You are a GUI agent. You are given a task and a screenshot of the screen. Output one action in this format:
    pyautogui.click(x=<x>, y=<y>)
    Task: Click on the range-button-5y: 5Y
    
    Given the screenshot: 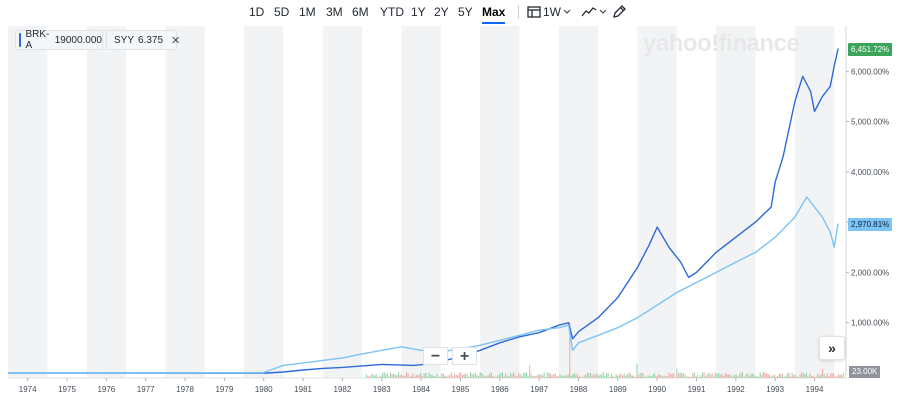 What is the action you would take?
    pyautogui.click(x=465, y=12)
    